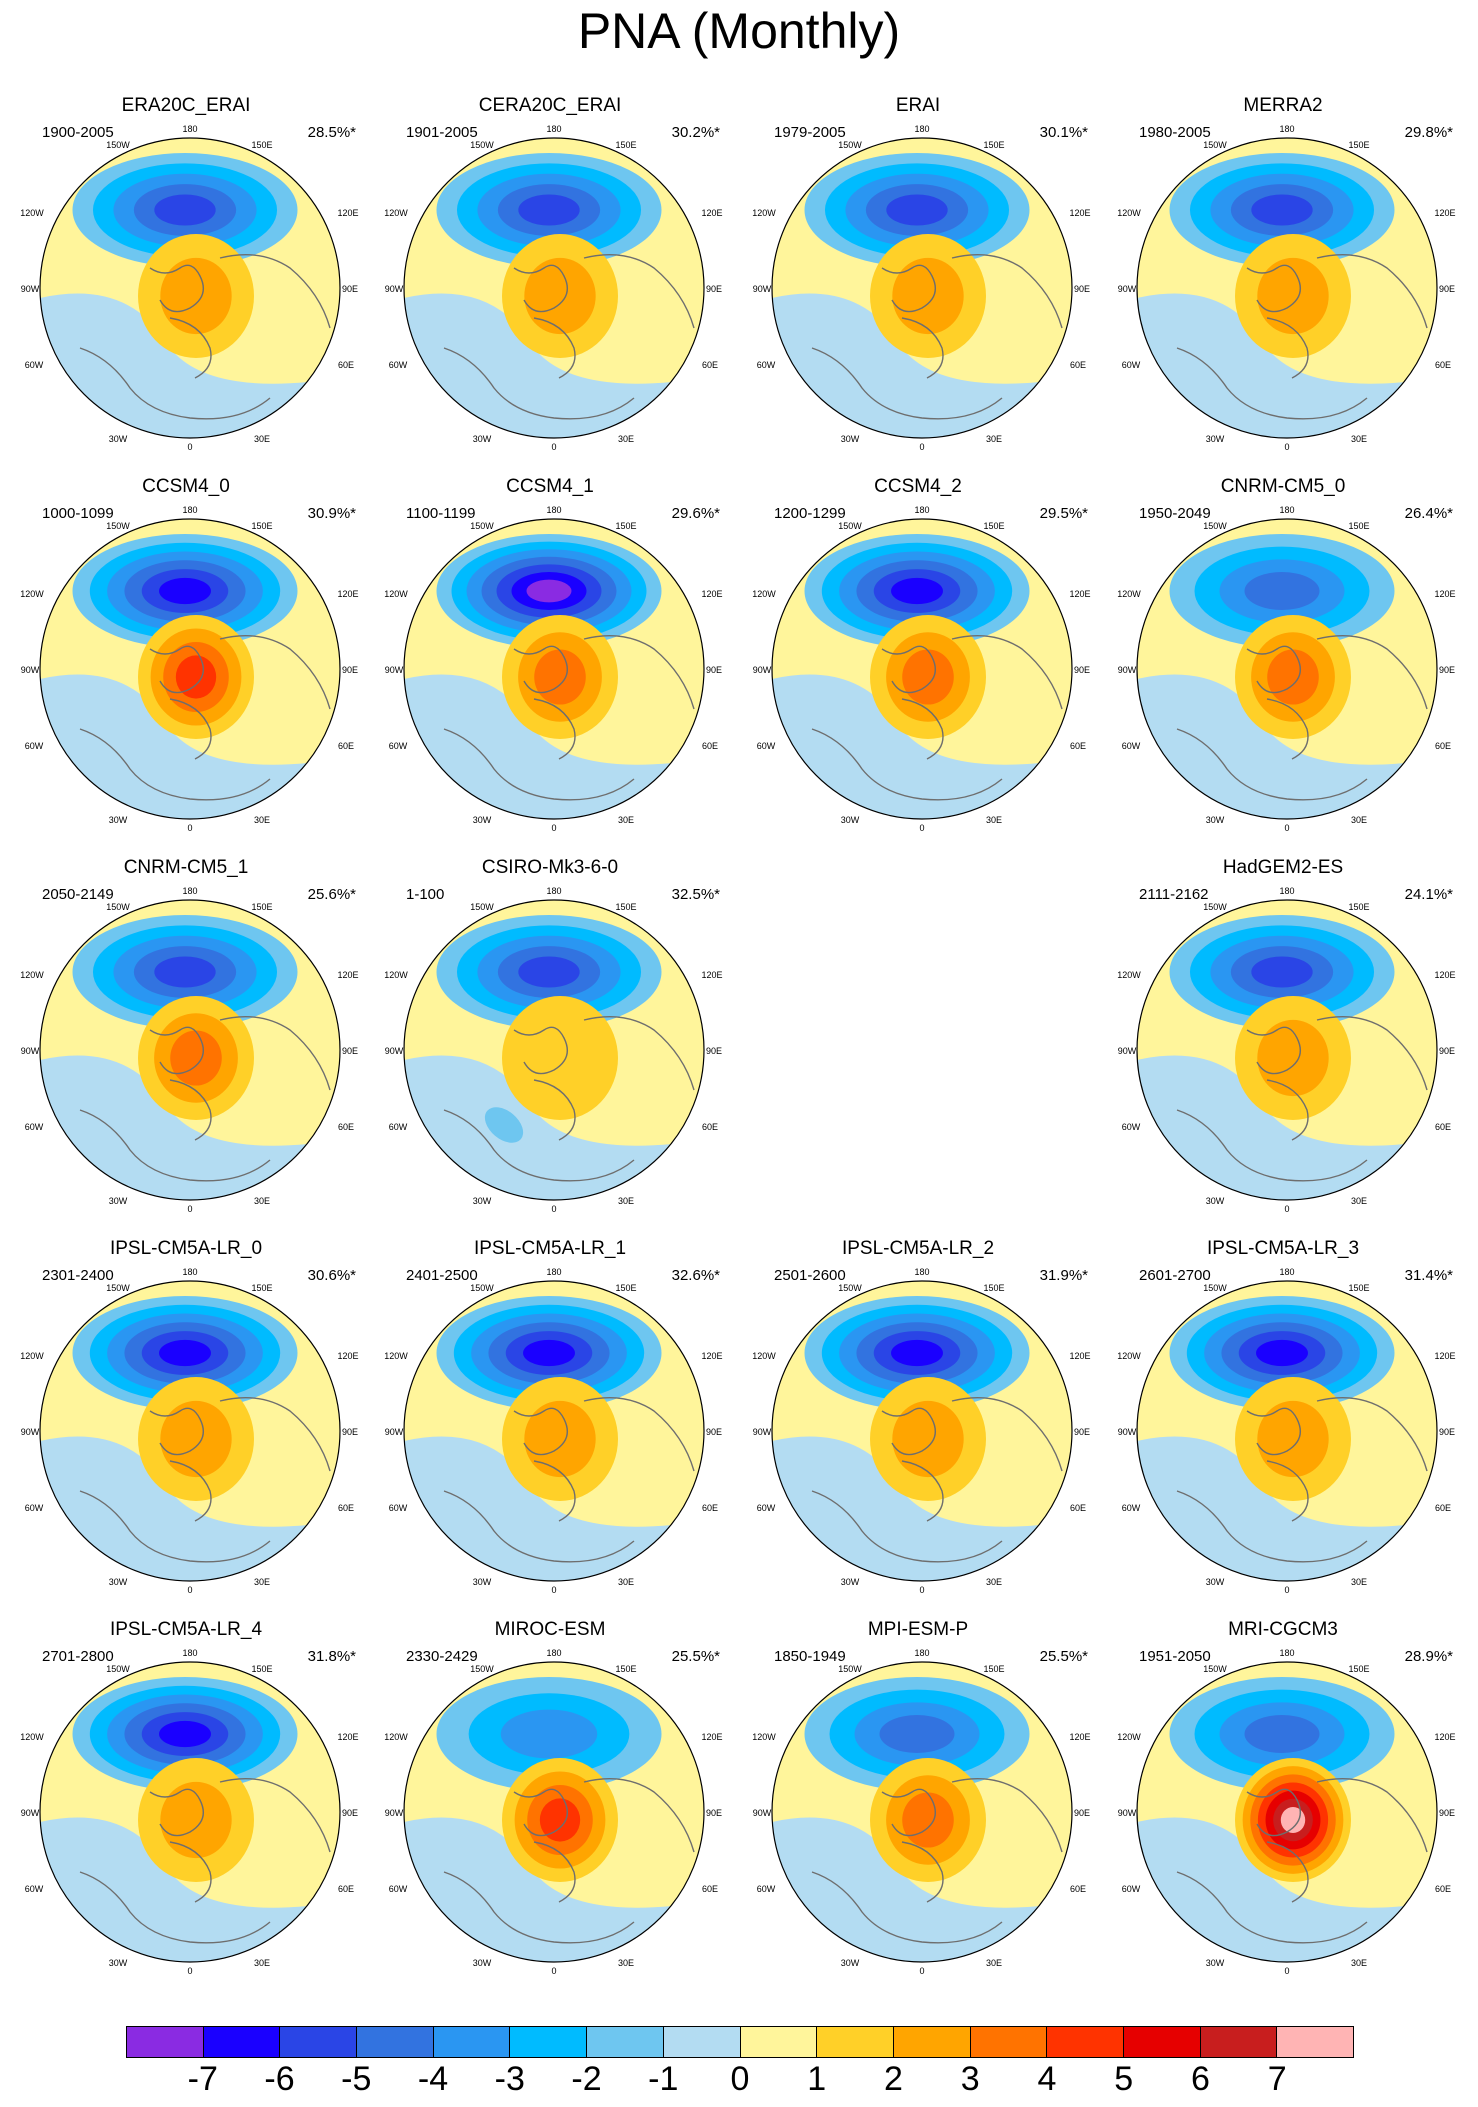 The image size is (1478, 2107). What do you see at coordinates (433, 2079) in the screenshot?
I see `colorbar-tick-label: -4` at bounding box center [433, 2079].